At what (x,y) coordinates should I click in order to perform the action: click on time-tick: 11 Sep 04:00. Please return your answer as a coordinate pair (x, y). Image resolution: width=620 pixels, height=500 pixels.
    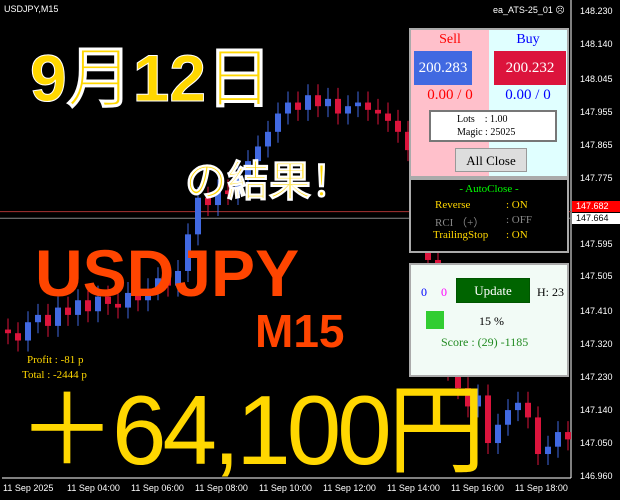
    Looking at the image, I should click on (93, 488).